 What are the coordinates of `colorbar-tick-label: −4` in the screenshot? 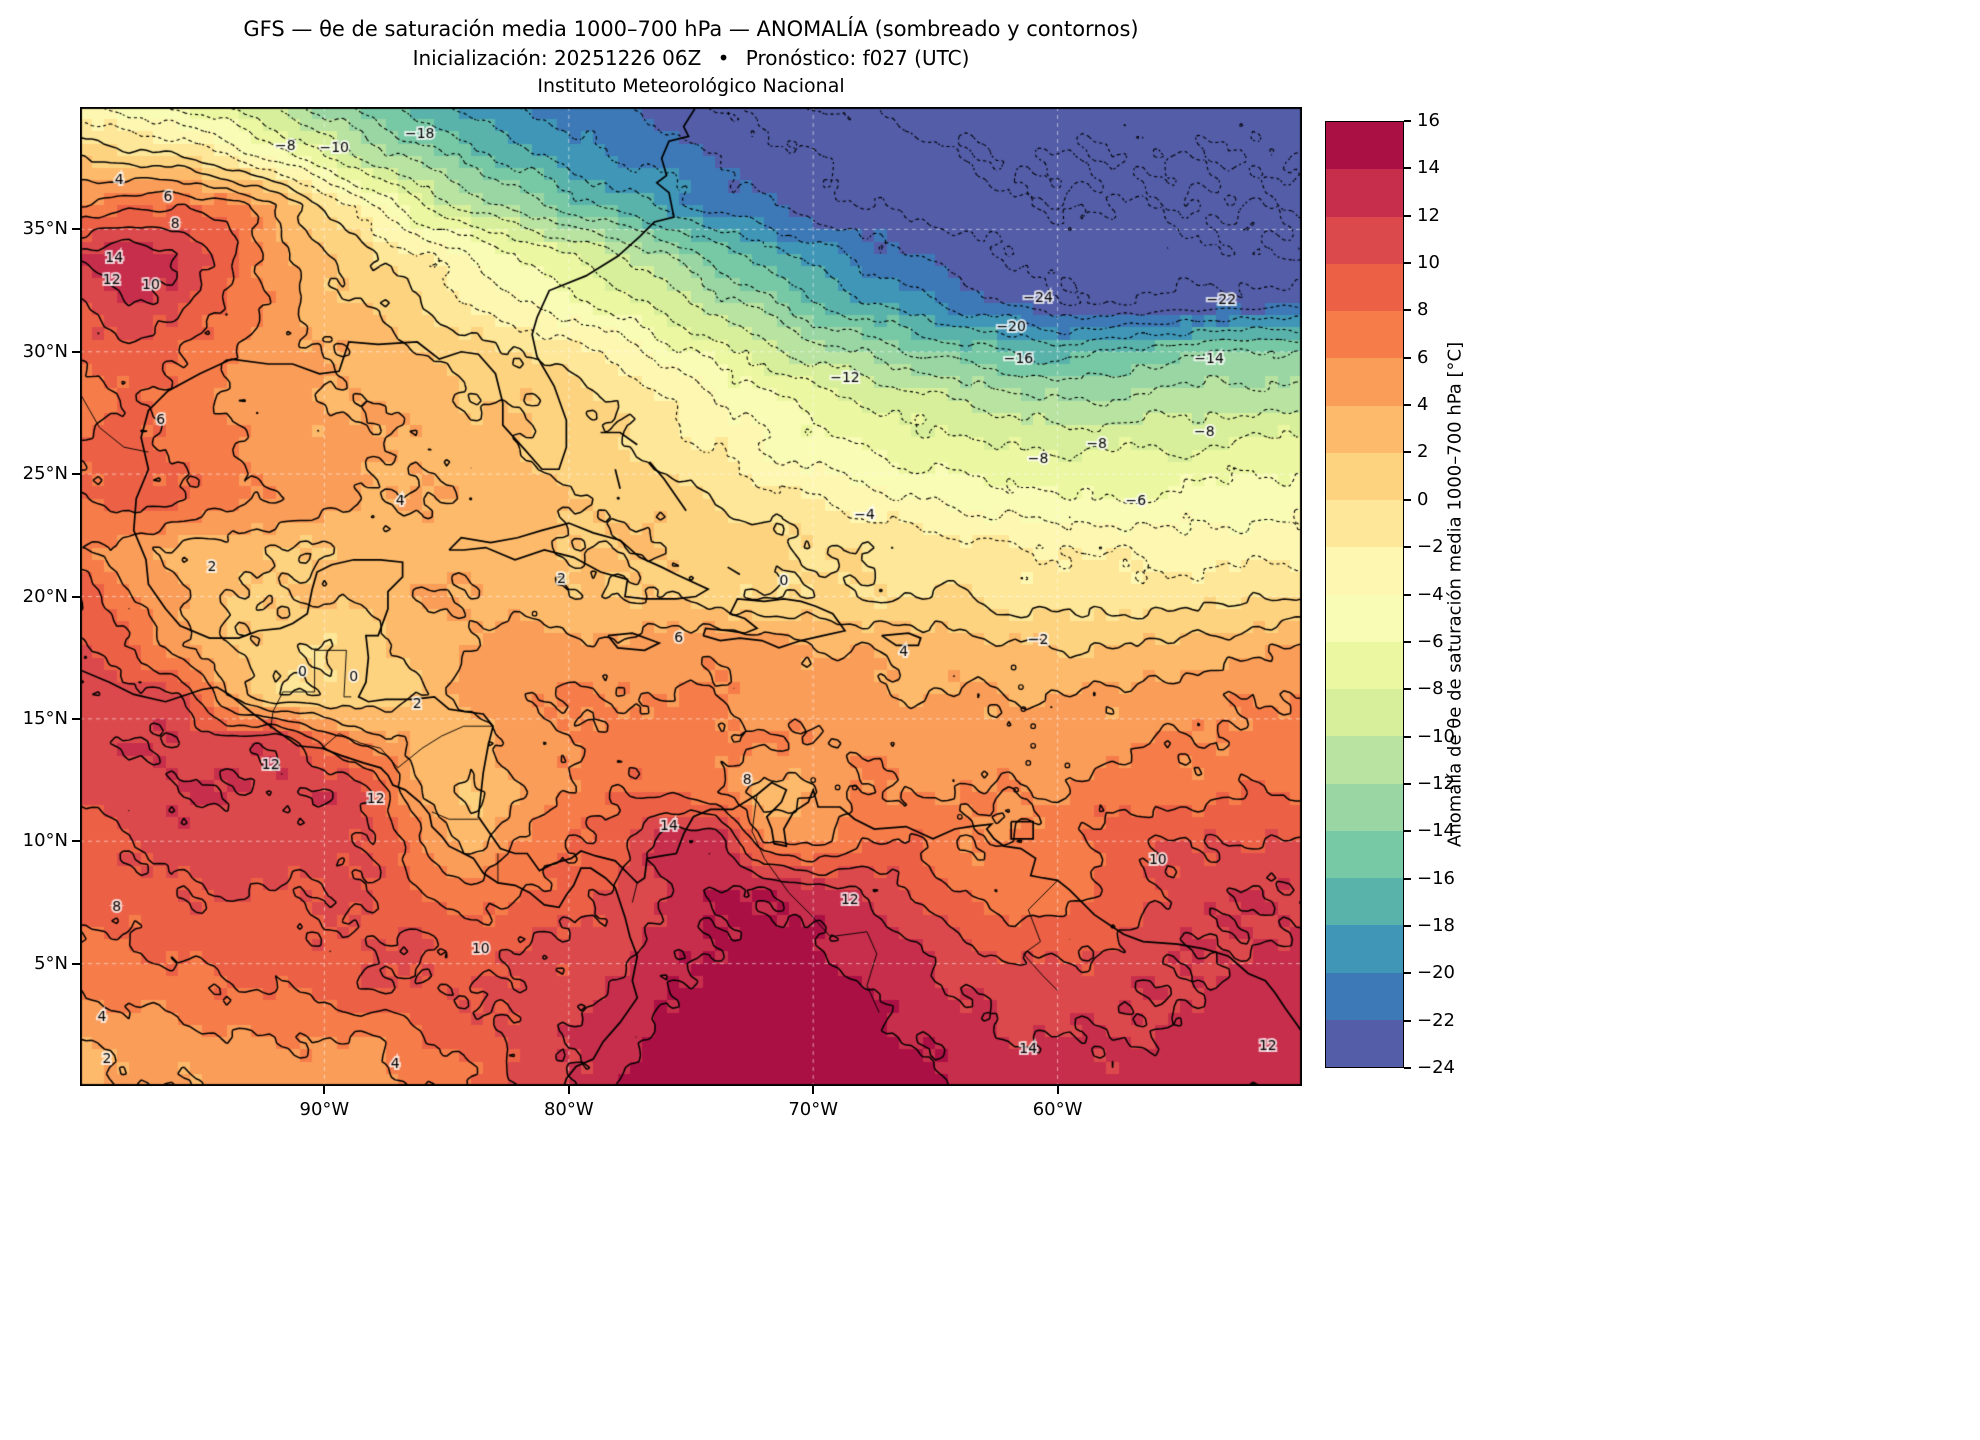 It's located at (1430, 594).